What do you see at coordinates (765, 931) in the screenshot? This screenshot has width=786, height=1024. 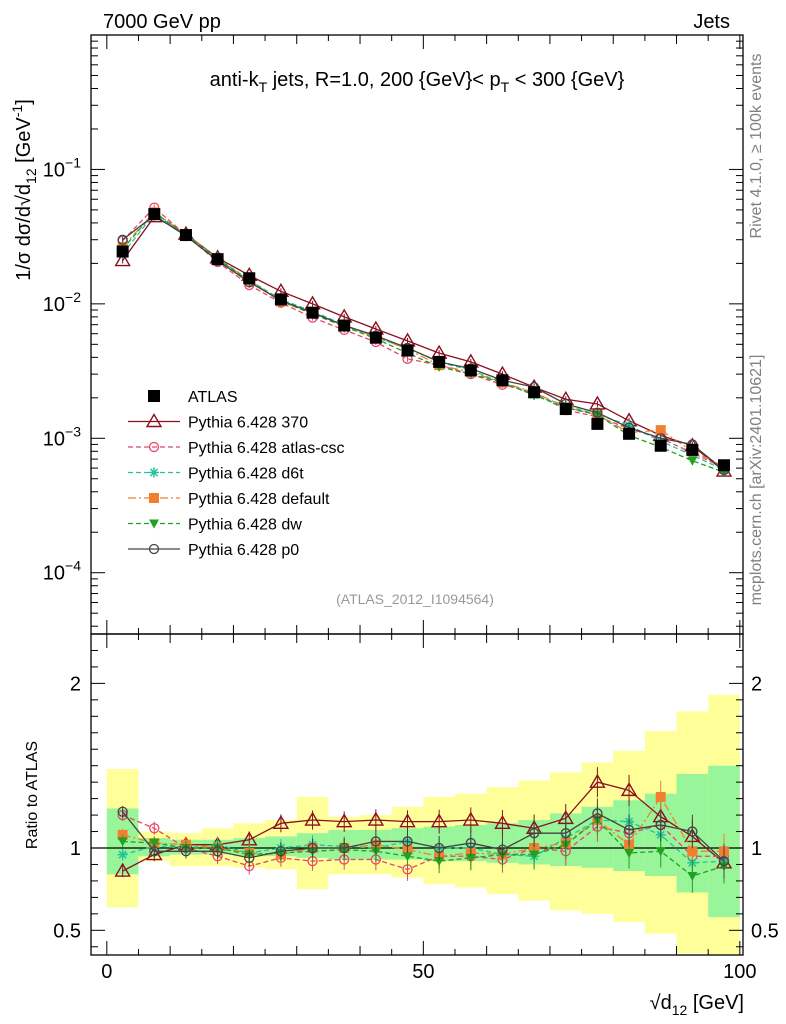 I see `ratio-y-tick-label: 0.5` at bounding box center [765, 931].